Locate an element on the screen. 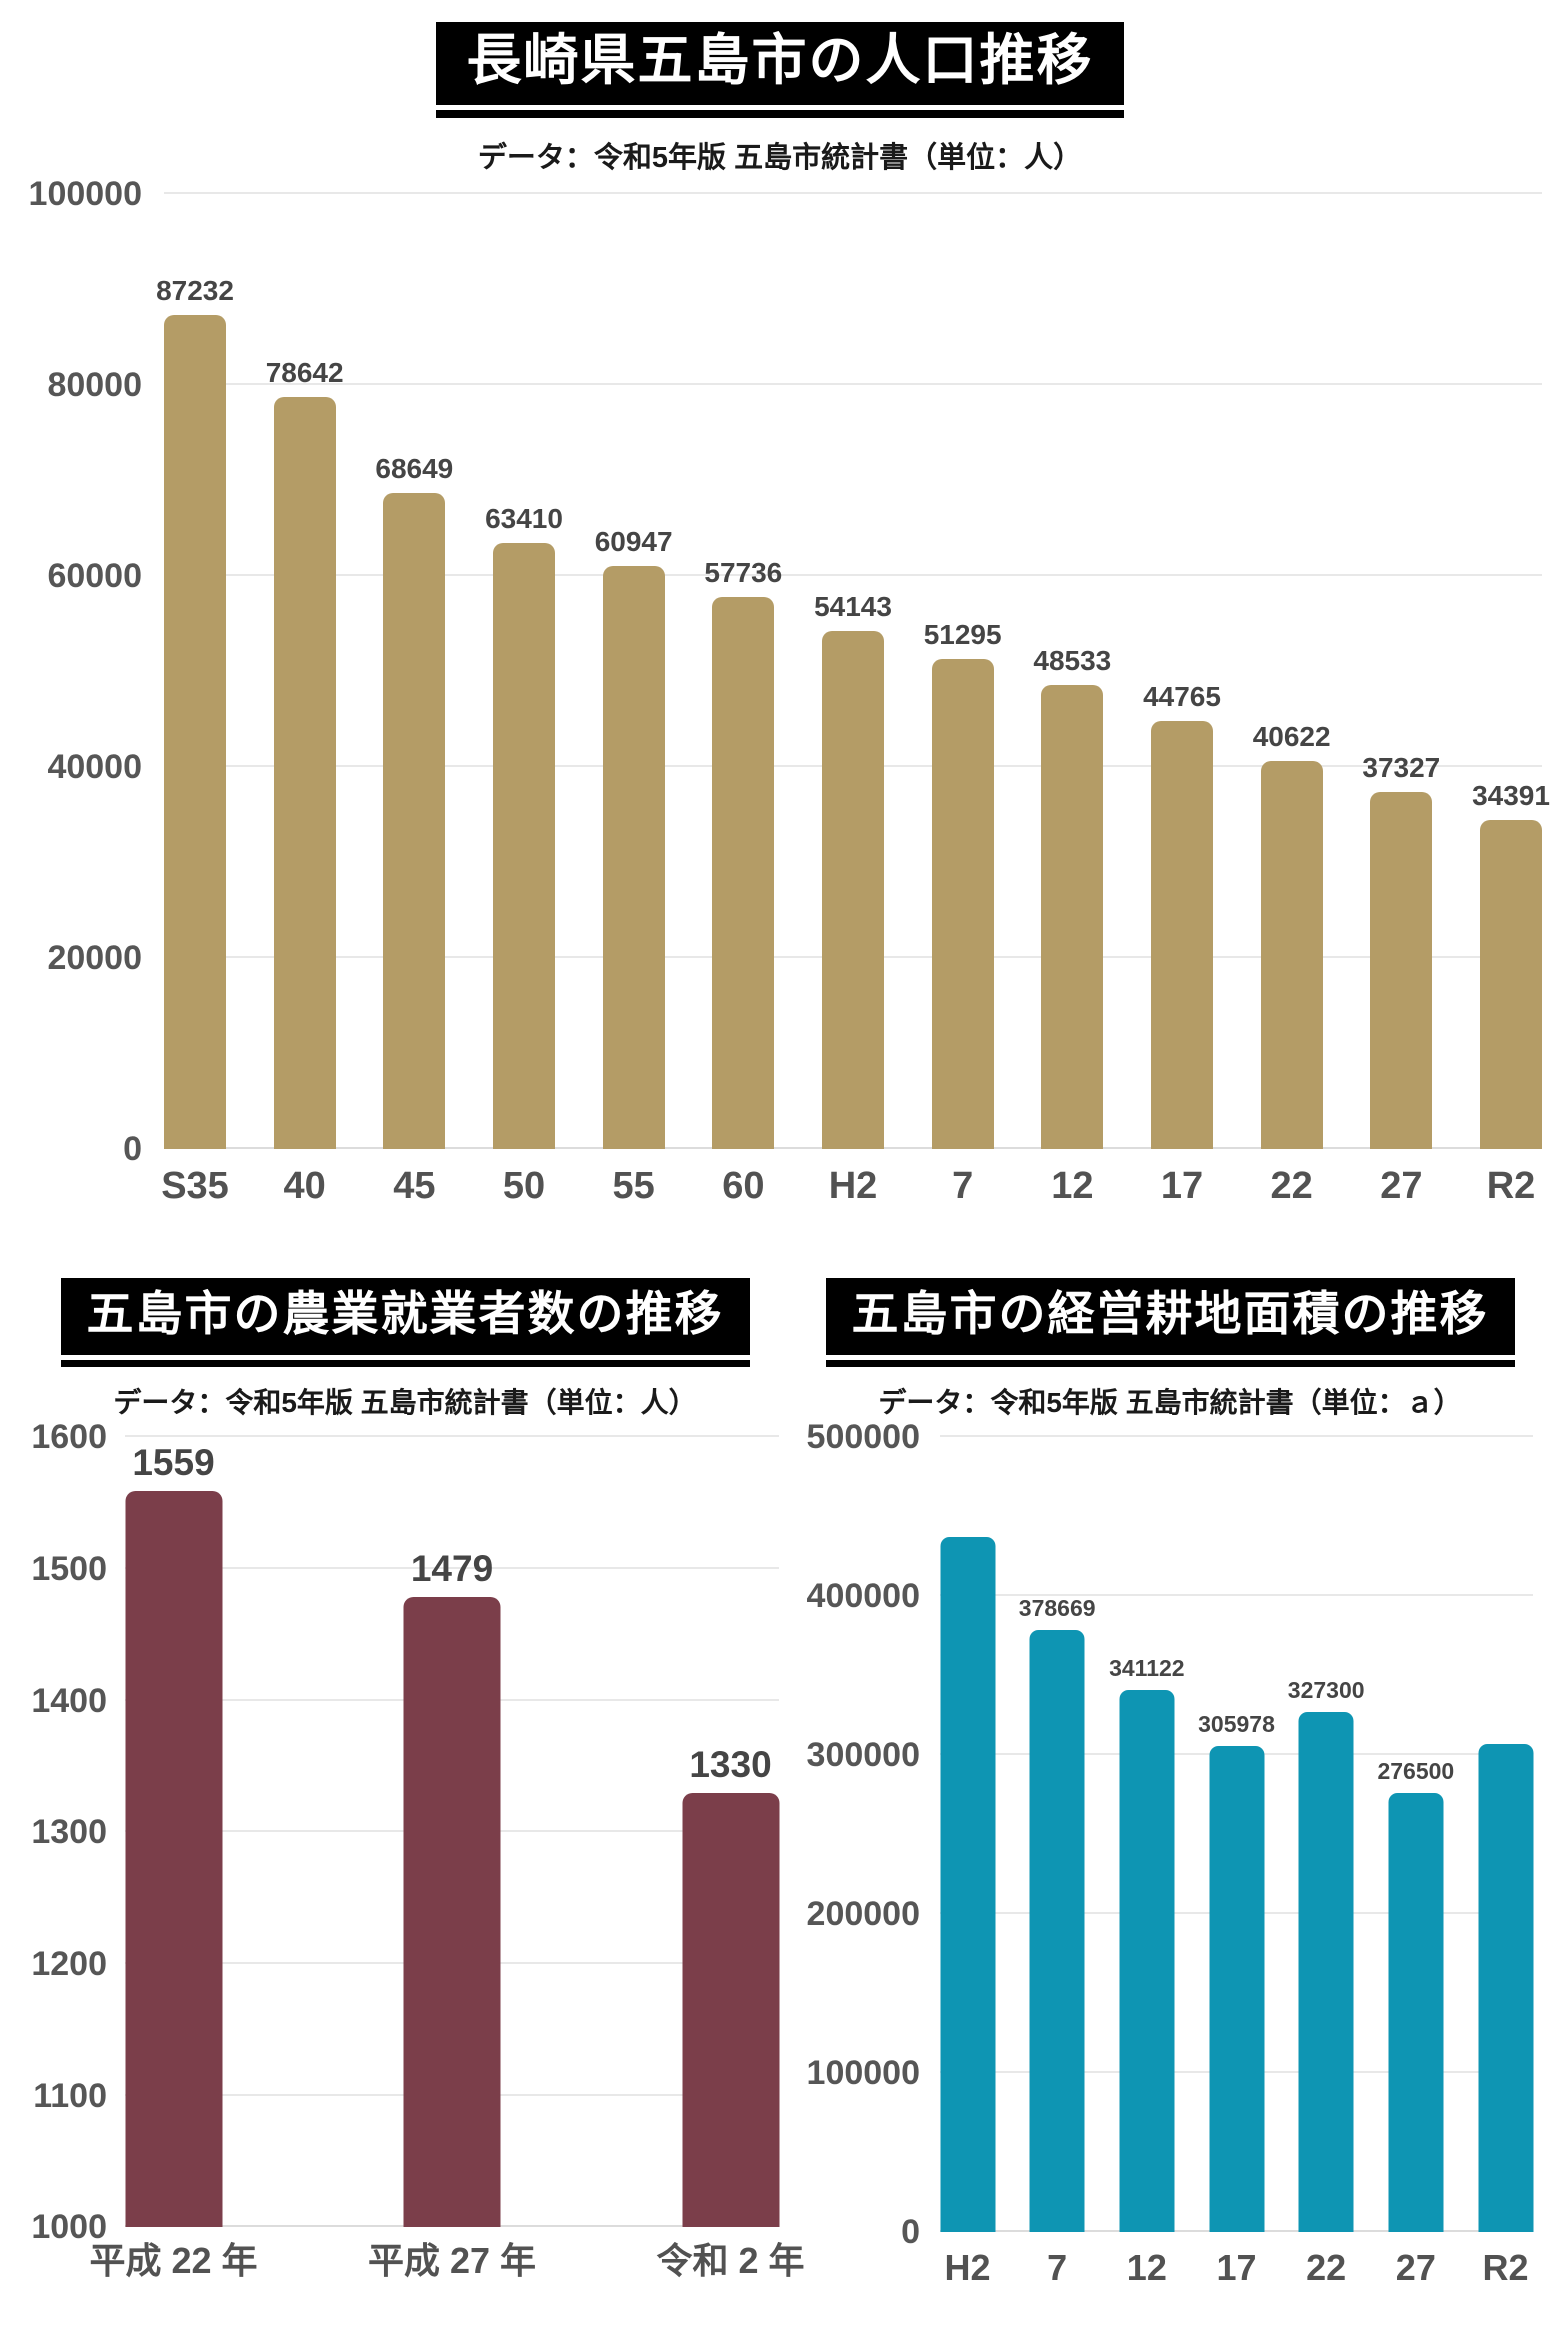 Image resolution: width=1560 pixels, height=2340 pixels. bar-value-label: 1479 is located at coordinates (452, 1568).